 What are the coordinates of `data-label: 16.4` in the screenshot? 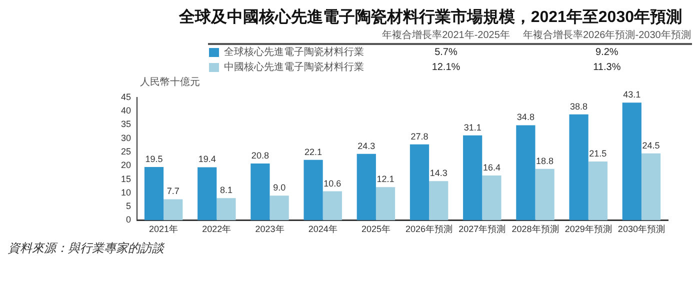 It's located at (491, 167).